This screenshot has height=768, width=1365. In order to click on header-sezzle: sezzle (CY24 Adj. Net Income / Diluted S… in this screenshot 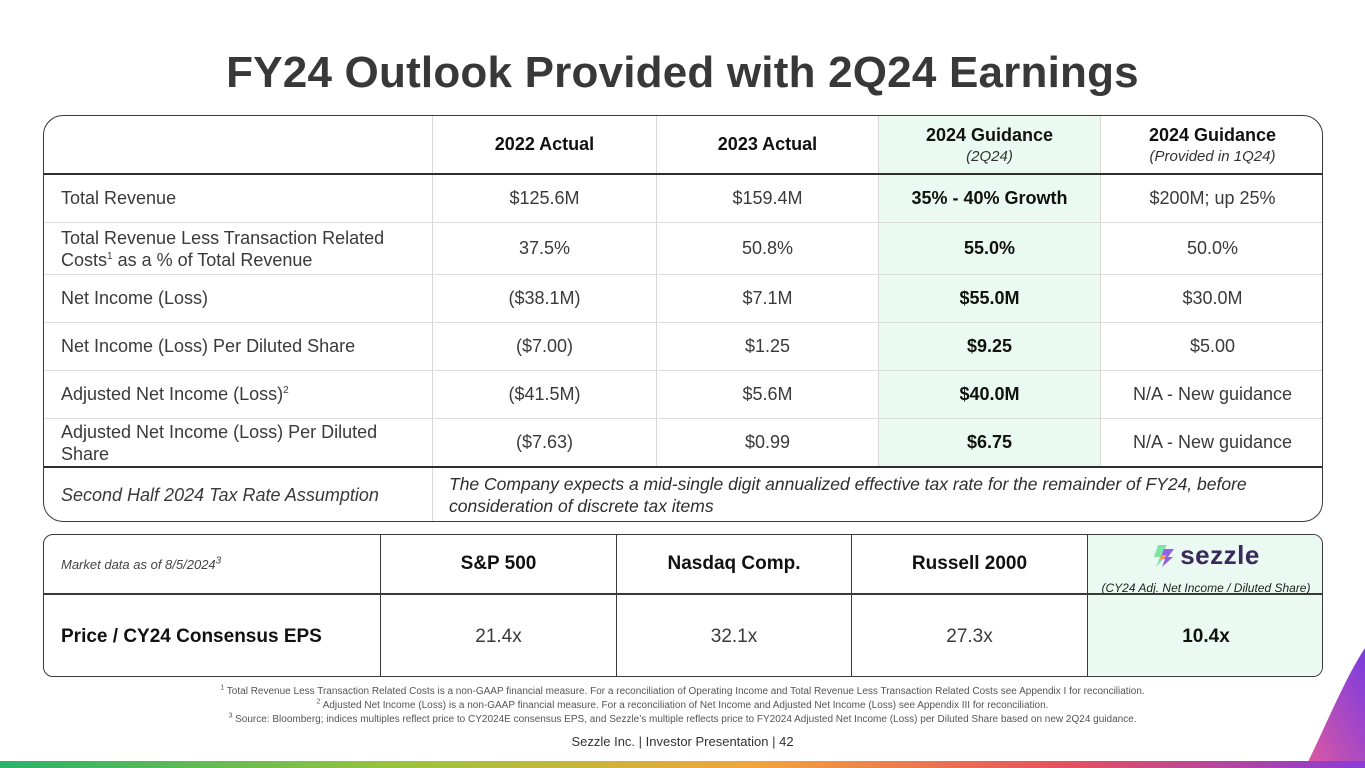, I will do `click(1204, 565)`.